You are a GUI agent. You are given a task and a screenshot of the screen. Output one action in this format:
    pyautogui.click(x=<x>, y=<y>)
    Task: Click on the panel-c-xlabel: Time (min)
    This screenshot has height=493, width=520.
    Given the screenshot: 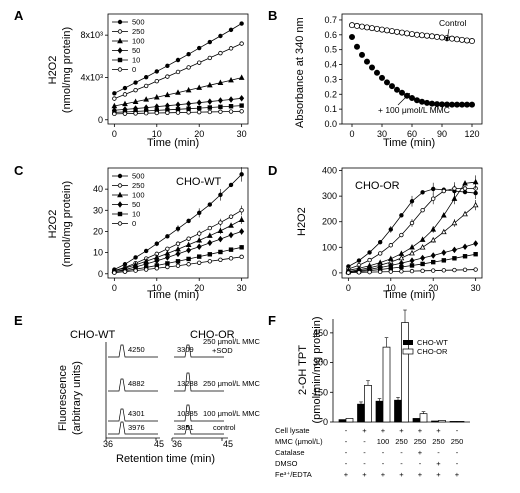 What is the action you would take?
    pyautogui.click(x=173, y=295)
    